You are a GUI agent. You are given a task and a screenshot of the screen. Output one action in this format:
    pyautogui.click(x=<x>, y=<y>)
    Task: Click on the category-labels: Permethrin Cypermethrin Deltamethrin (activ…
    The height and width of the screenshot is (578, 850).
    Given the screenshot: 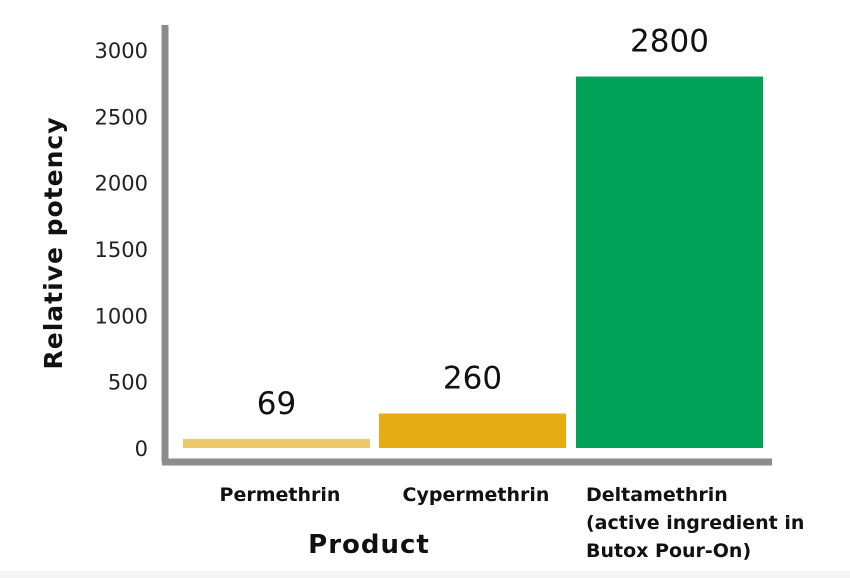 What is the action you would take?
    pyautogui.click(x=512, y=523)
    